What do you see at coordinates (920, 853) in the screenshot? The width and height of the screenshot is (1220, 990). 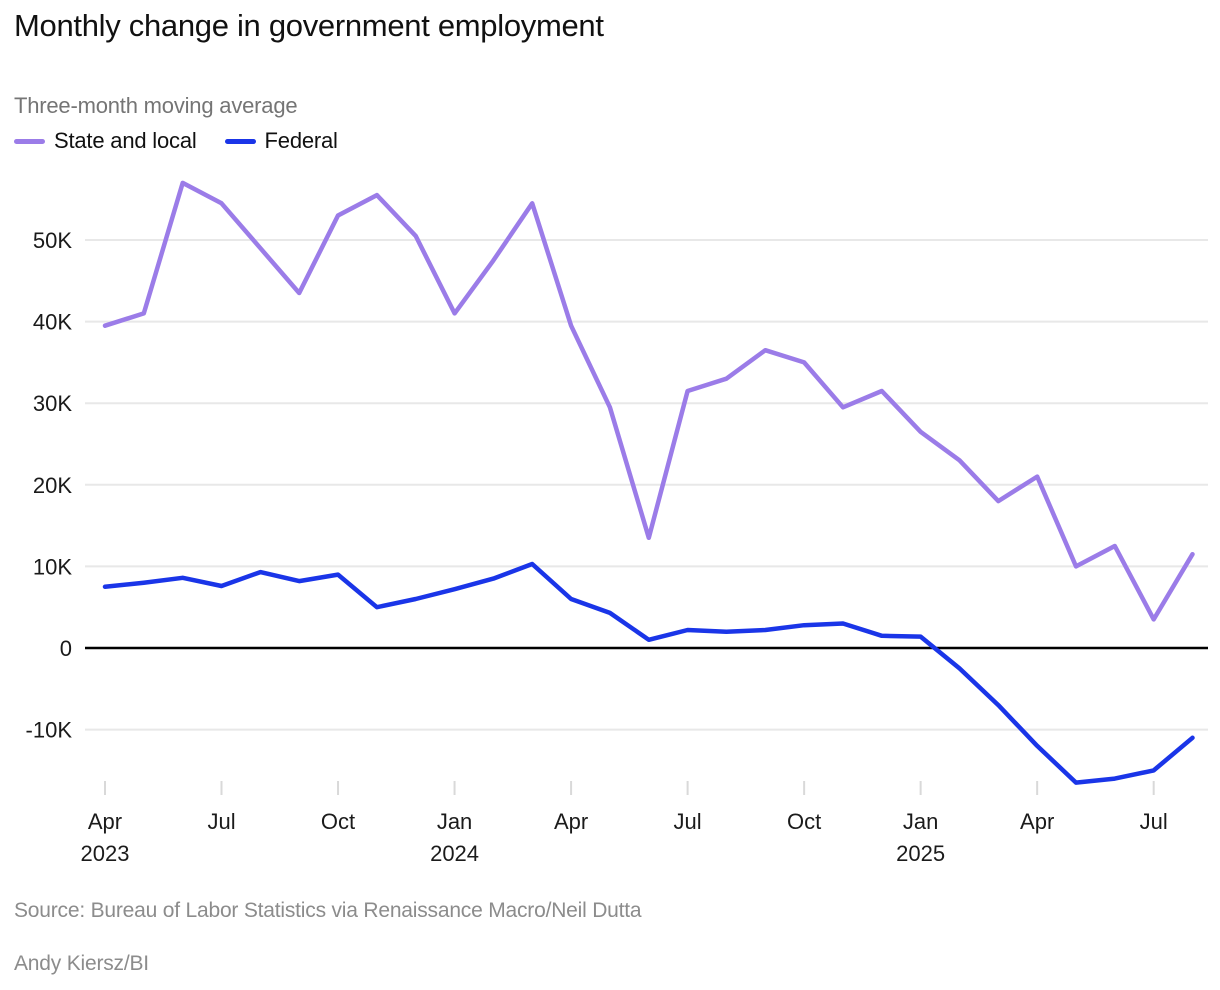 I see `x-axis-label-year: 2025` at bounding box center [920, 853].